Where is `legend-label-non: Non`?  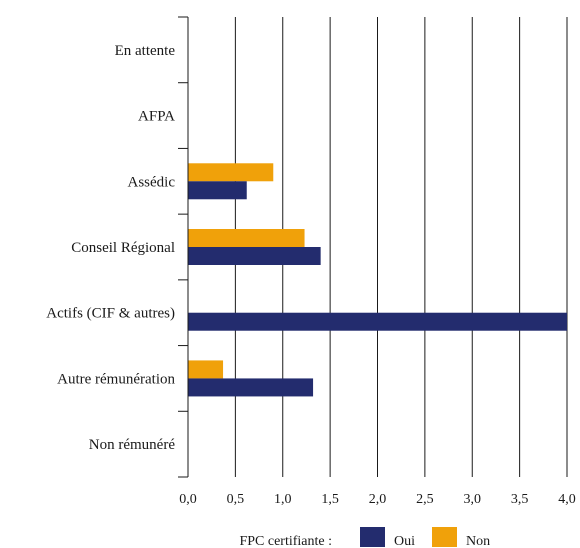
legend-label-non: Non is located at coordinates (478, 541).